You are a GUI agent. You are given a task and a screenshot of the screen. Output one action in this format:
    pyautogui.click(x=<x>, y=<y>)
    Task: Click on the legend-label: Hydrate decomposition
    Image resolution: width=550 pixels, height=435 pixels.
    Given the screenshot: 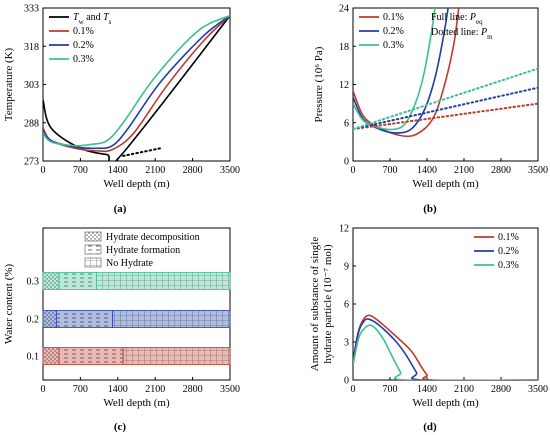 What is the action you would take?
    pyautogui.click(x=153, y=237)
    